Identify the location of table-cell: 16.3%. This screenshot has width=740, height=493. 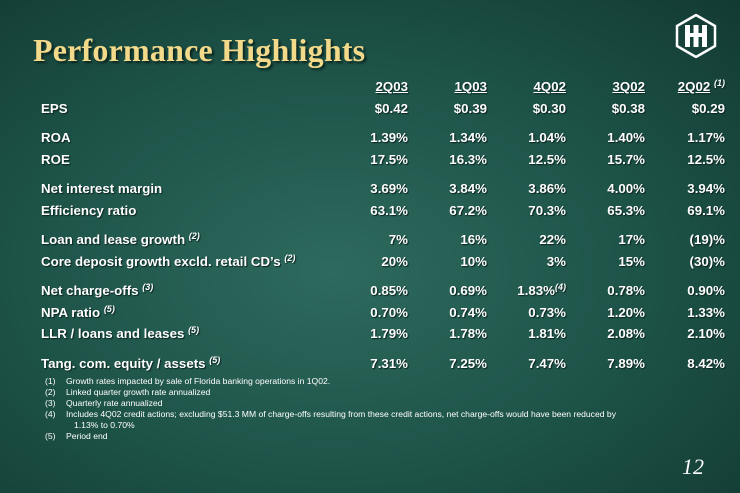
(468, 159).